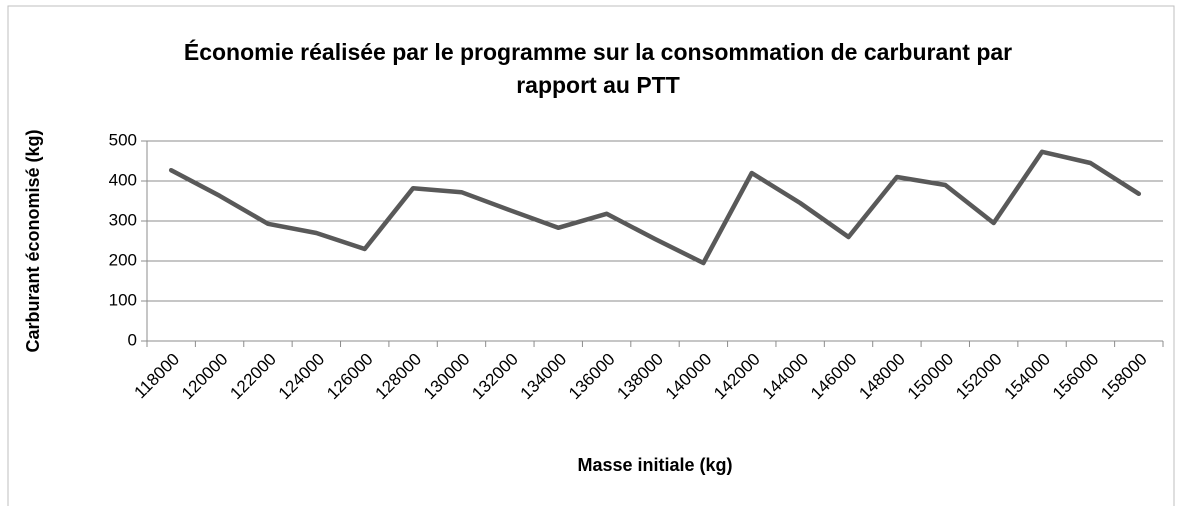  What do you see at coordinates (689, 377) in the screenshot?
I see `x-tick-label: 140000` at bounding box center [689, 377].